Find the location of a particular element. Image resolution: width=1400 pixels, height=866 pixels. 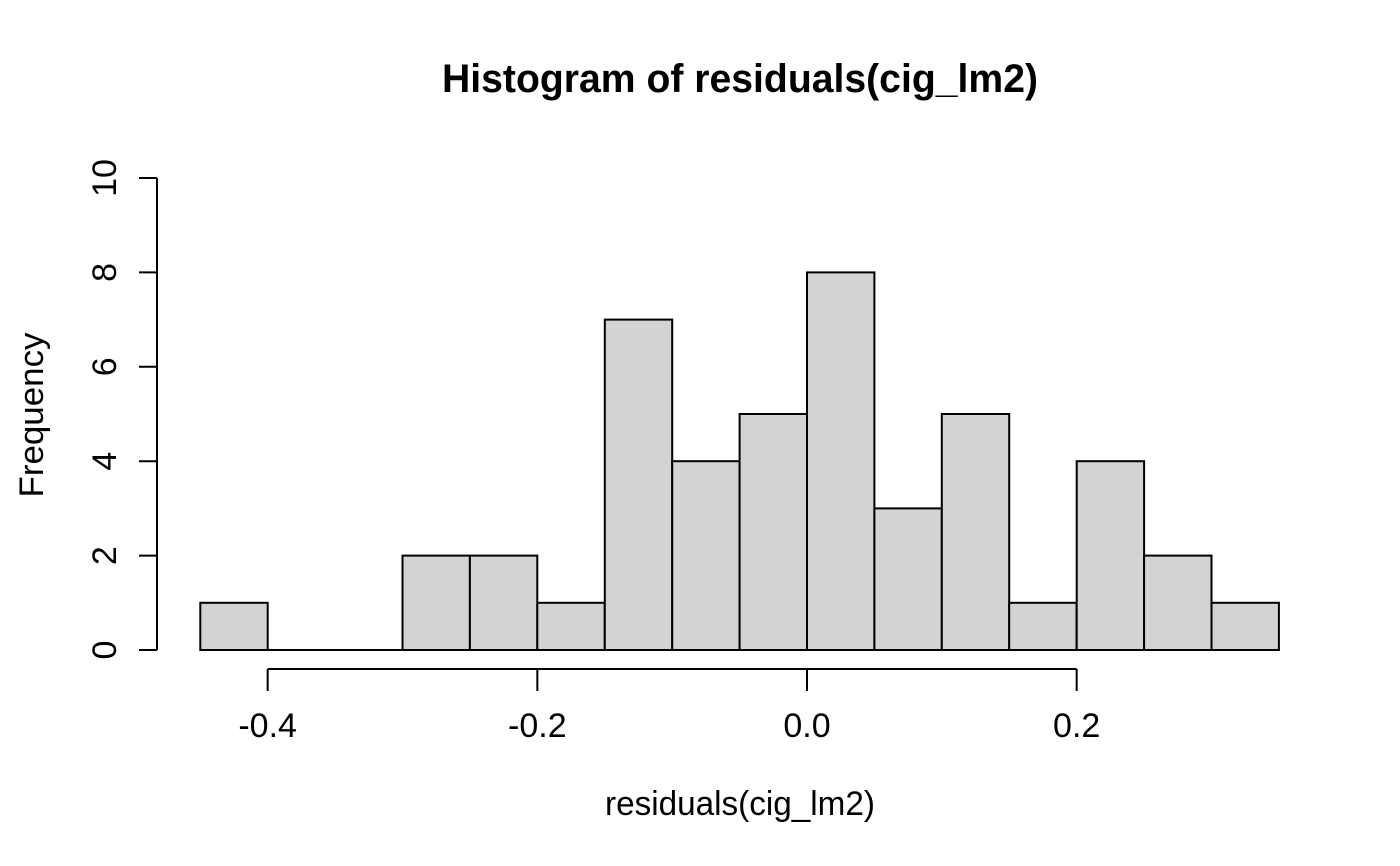

x-tick-label: 0.0 is located at coordinates (806, 726).